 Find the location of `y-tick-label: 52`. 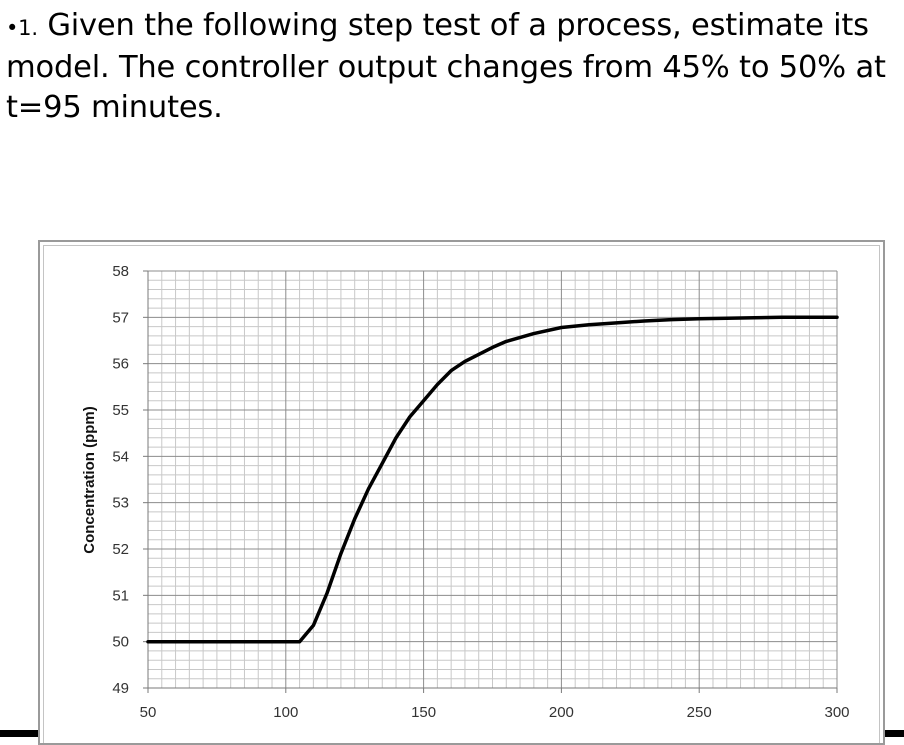

y-tick-label: 52 is located at coordinates (120, 549).